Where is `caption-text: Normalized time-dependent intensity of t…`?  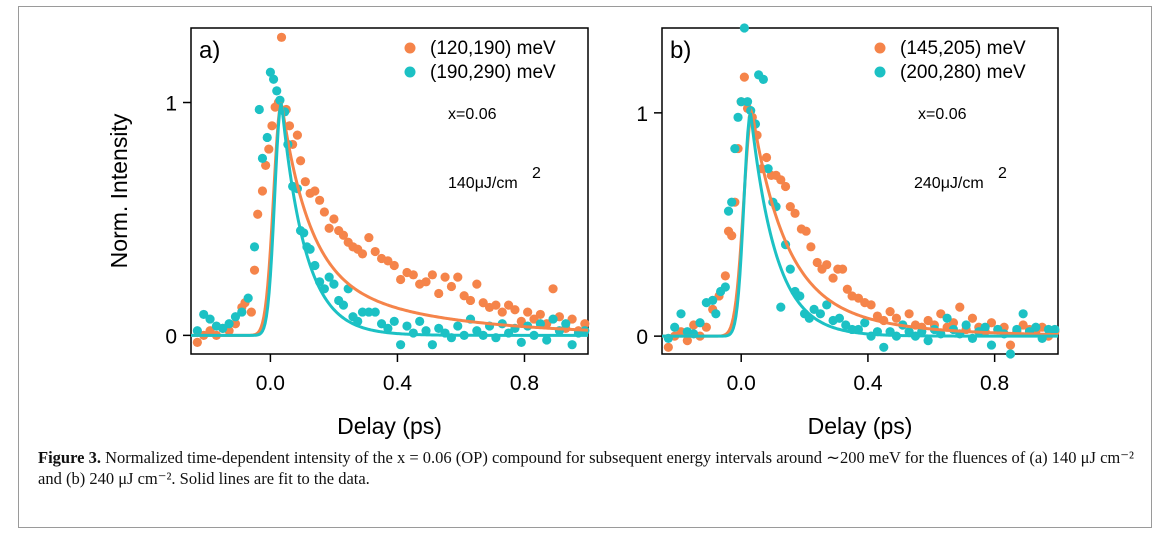 caption-text: Normalized time-dependent intensity of t… is located at coordinates (586, 468).